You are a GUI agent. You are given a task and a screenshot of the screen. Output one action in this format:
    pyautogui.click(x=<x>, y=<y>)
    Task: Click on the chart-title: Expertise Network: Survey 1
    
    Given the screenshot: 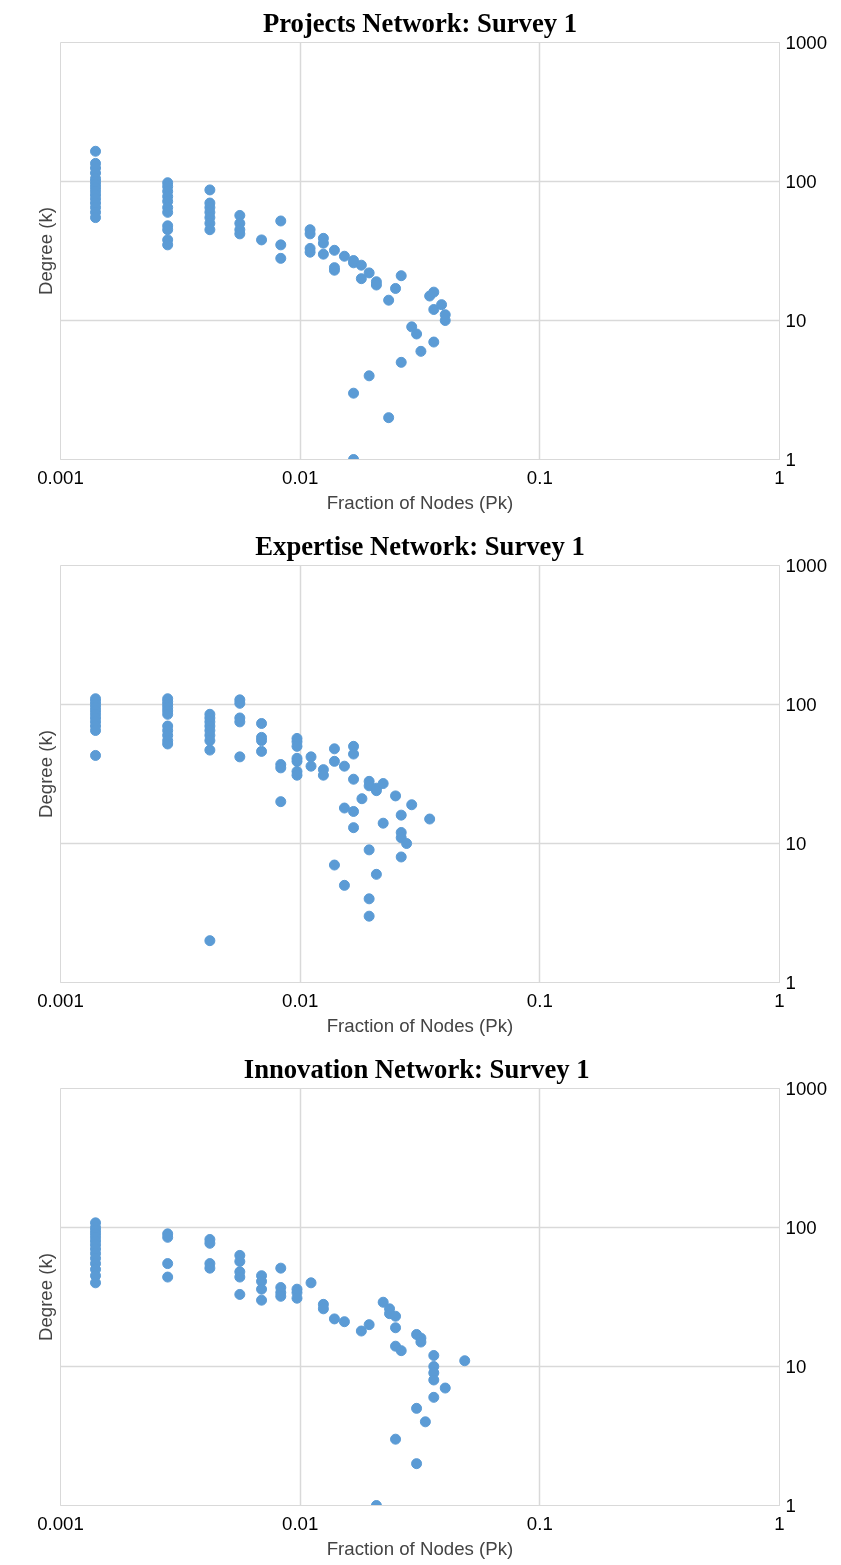 What is the action you would take?
    pyautogui.click(x=420, y=545)
    